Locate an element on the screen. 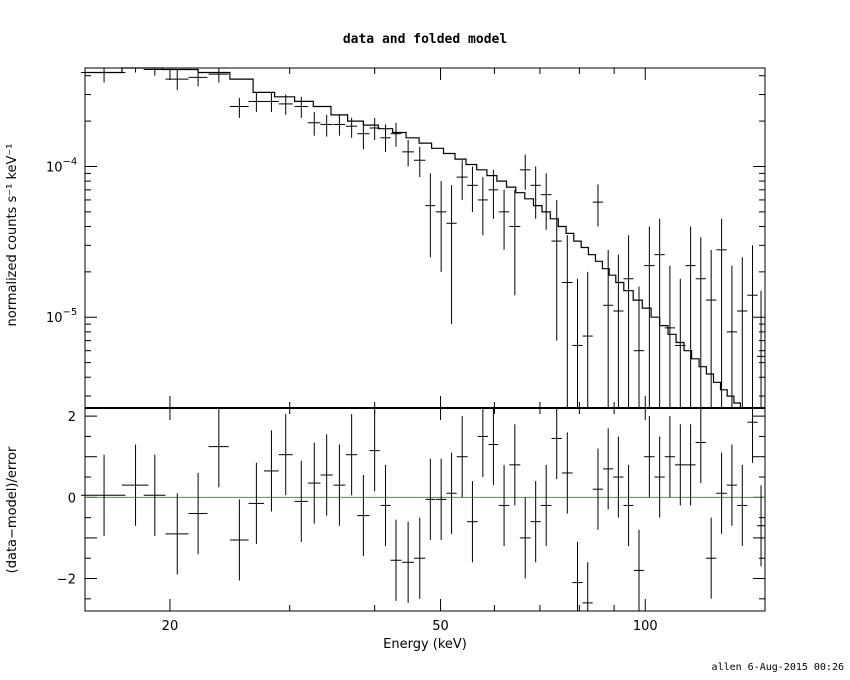 This screenshot has width=850, height=680. chart-title: data and folded model is located at coordinates (425, 39).